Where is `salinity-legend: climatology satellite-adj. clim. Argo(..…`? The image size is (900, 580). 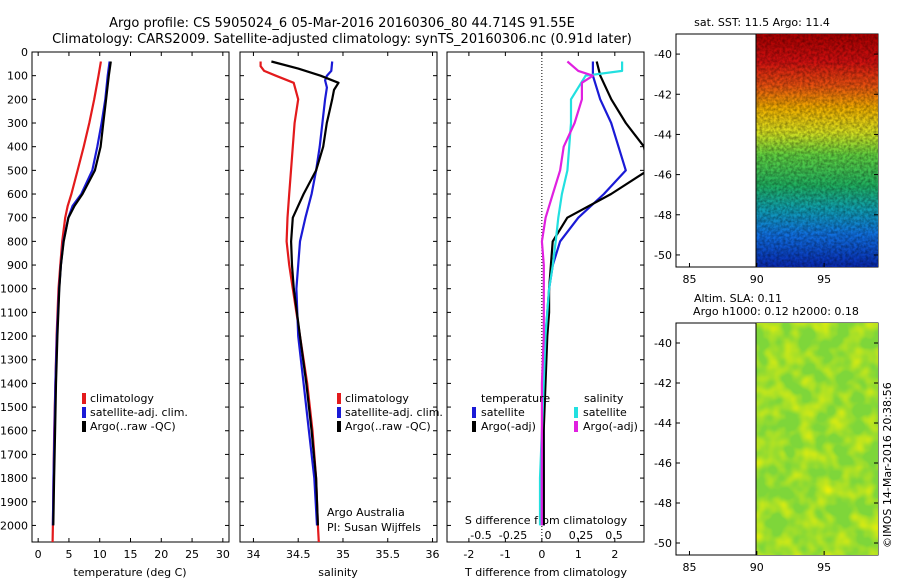 salinity-legend: climatology satellite-adj. clim. Argo(..… is located at coordinates (390, 412).